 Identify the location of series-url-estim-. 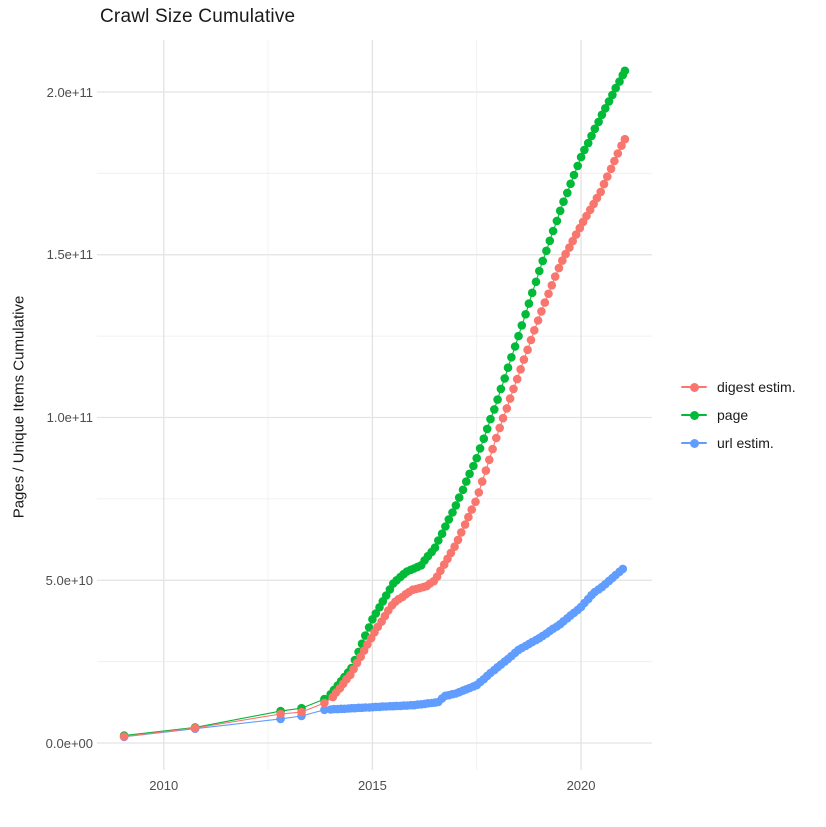
(373, 653).